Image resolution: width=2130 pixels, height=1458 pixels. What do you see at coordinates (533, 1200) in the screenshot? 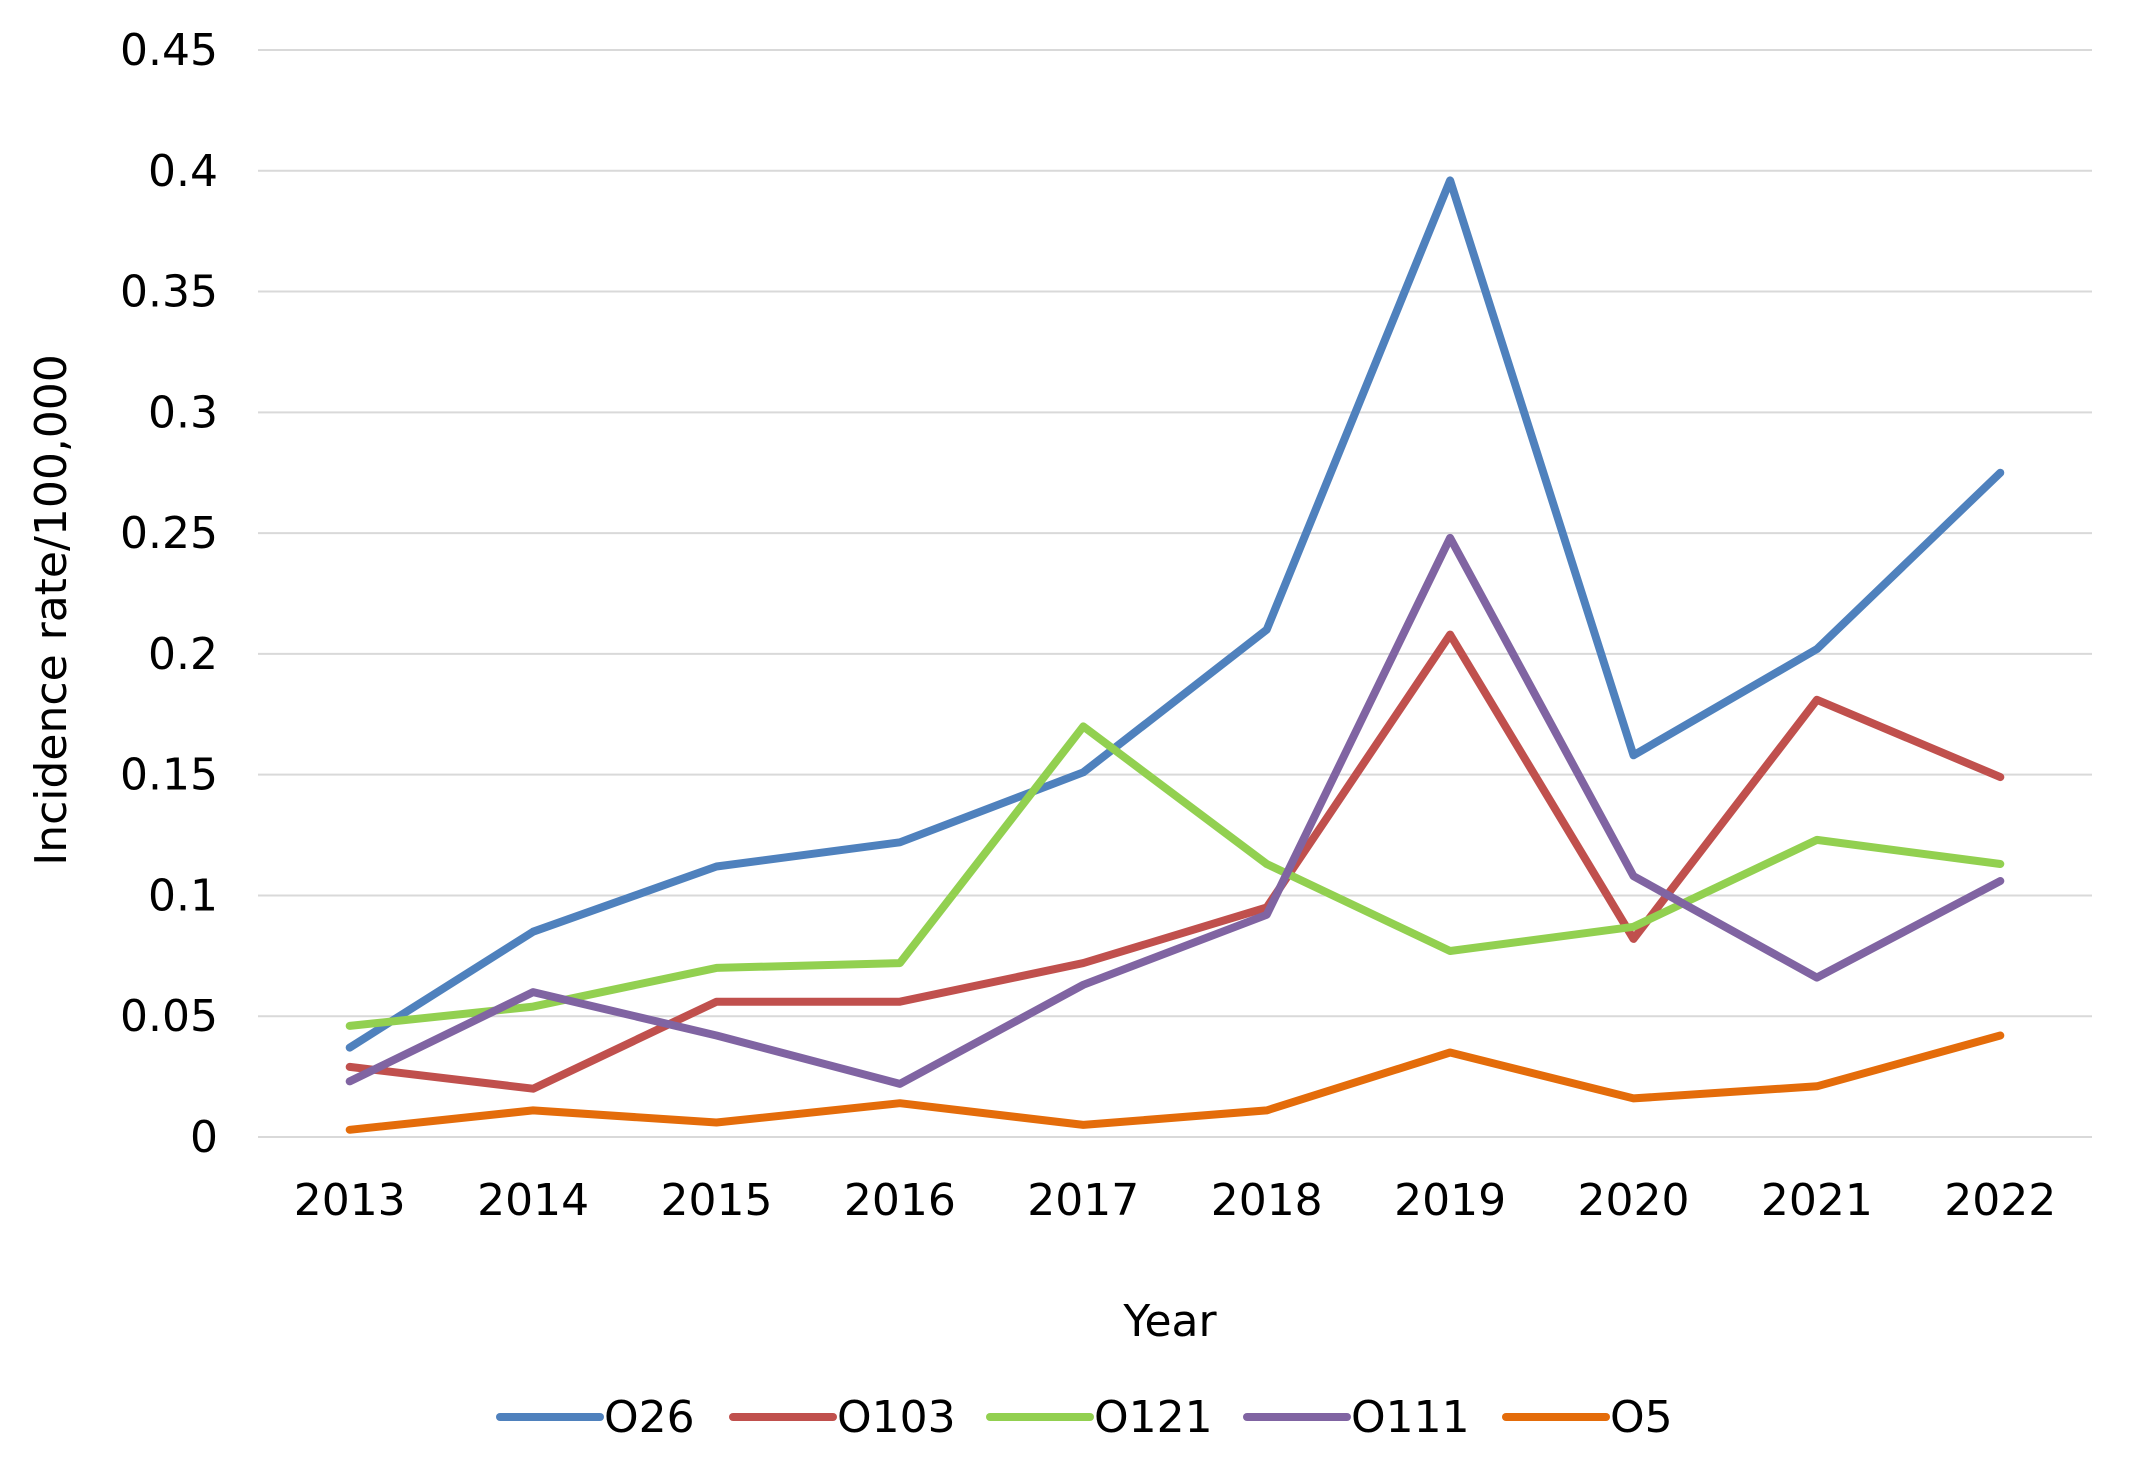
I see `x-tick-label: 2014` at bounding box center [533, 1200].